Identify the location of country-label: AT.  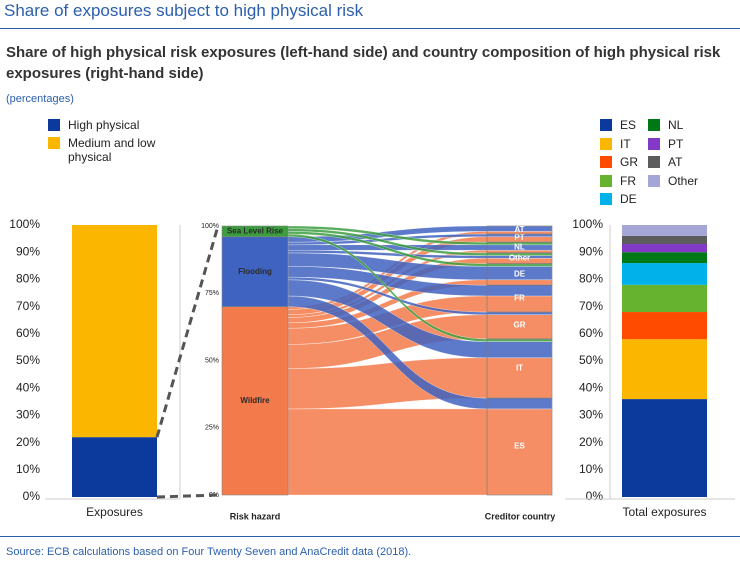
(519, 229).